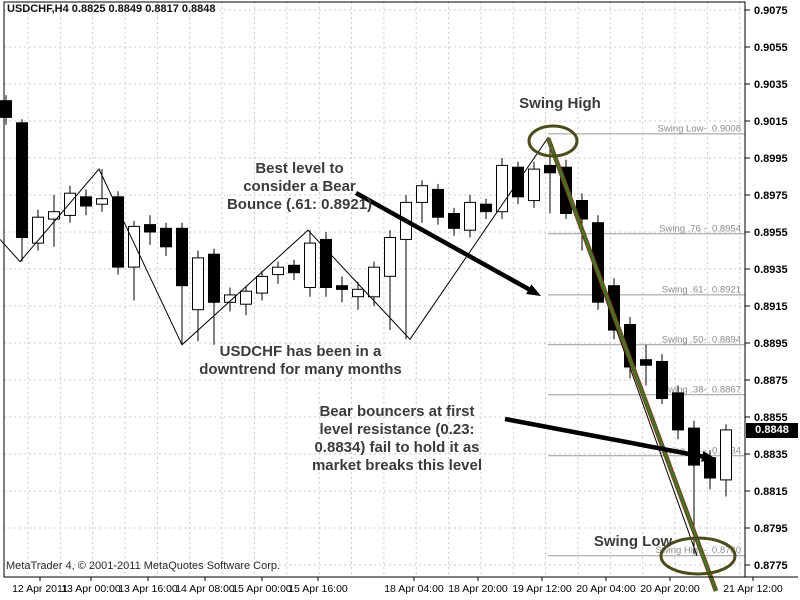  What do you see at coordinates (771, 566) in the screenshot?
I see `price-axis-label: 0.8775` at bounding box center [771, 566].